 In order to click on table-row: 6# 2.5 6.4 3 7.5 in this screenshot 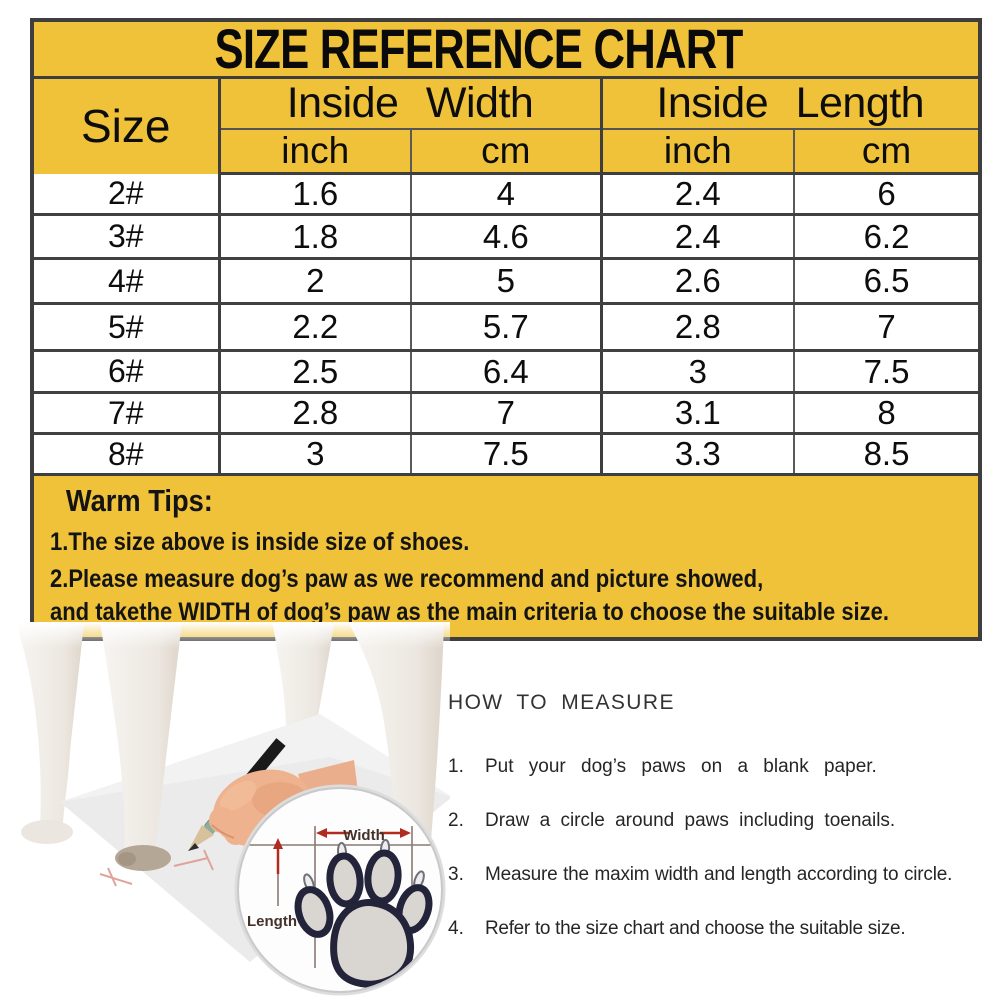, I will do `click(506, 372)`.